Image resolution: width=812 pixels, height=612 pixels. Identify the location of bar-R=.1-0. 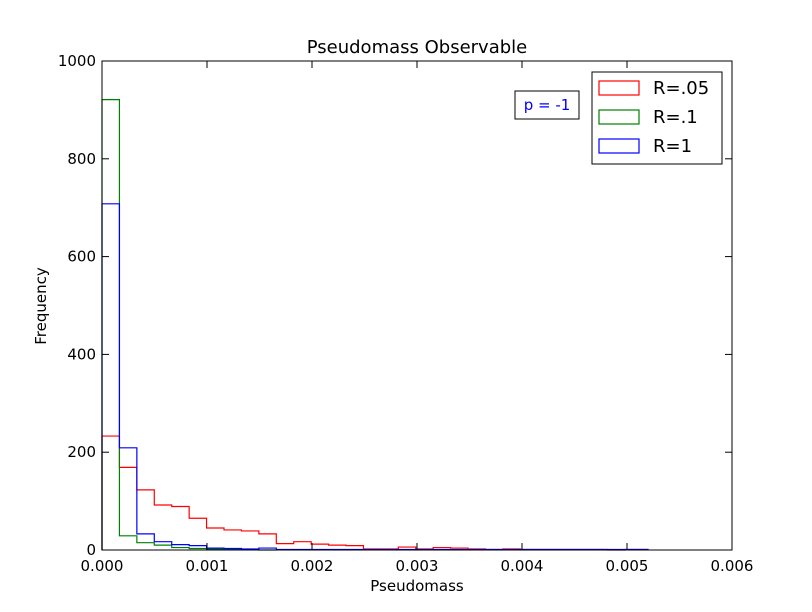
(110, 325).